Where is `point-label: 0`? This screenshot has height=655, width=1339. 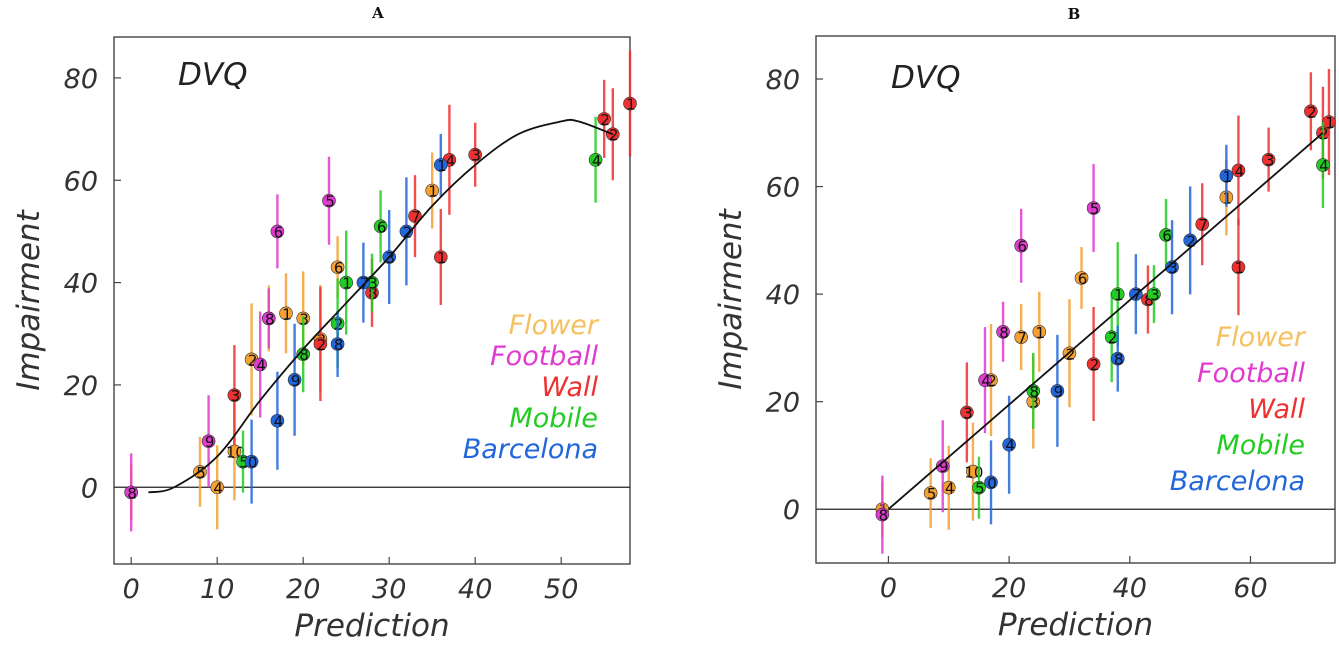
point-label: 0 is located at coordinates (992, 483).